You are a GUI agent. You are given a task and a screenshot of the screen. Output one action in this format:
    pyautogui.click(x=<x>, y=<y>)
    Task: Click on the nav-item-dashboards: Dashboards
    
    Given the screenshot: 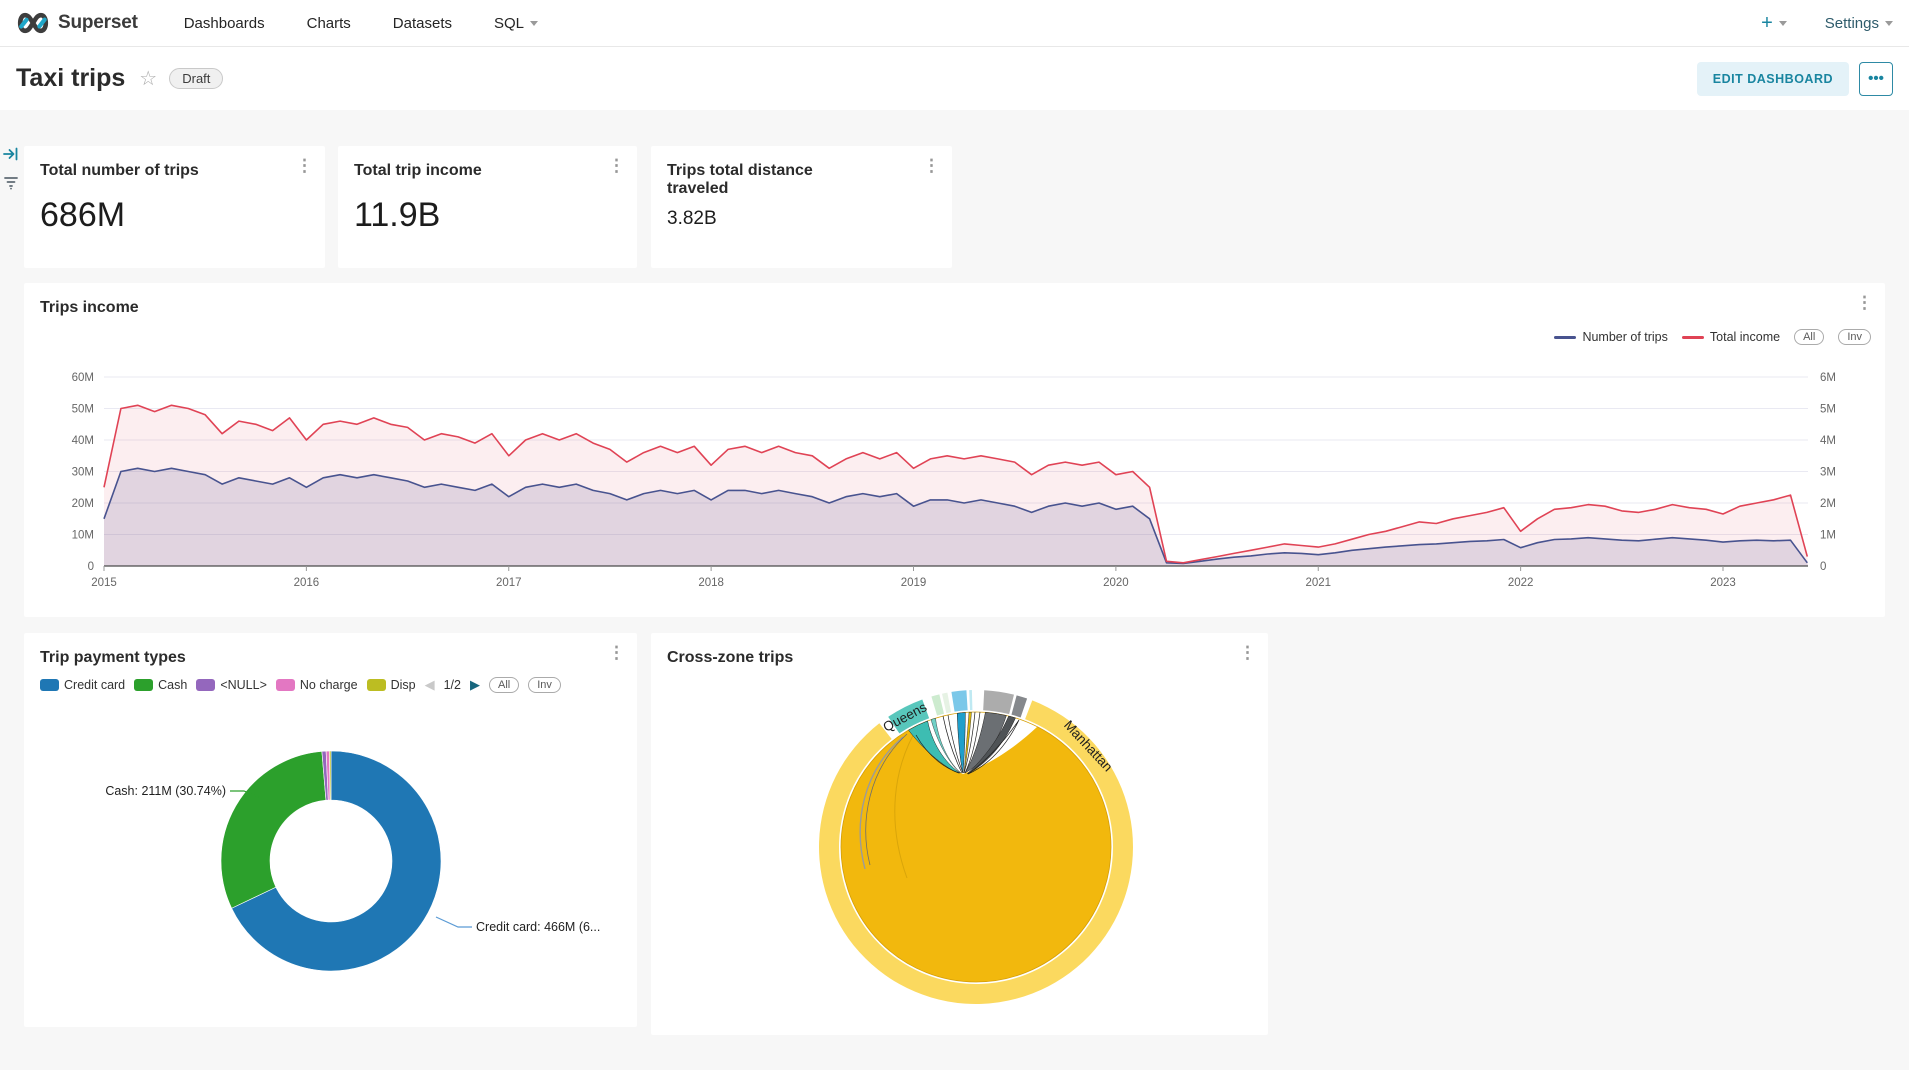 What is the action you would take?
    pyautogui.click(x=224, y=23)
    